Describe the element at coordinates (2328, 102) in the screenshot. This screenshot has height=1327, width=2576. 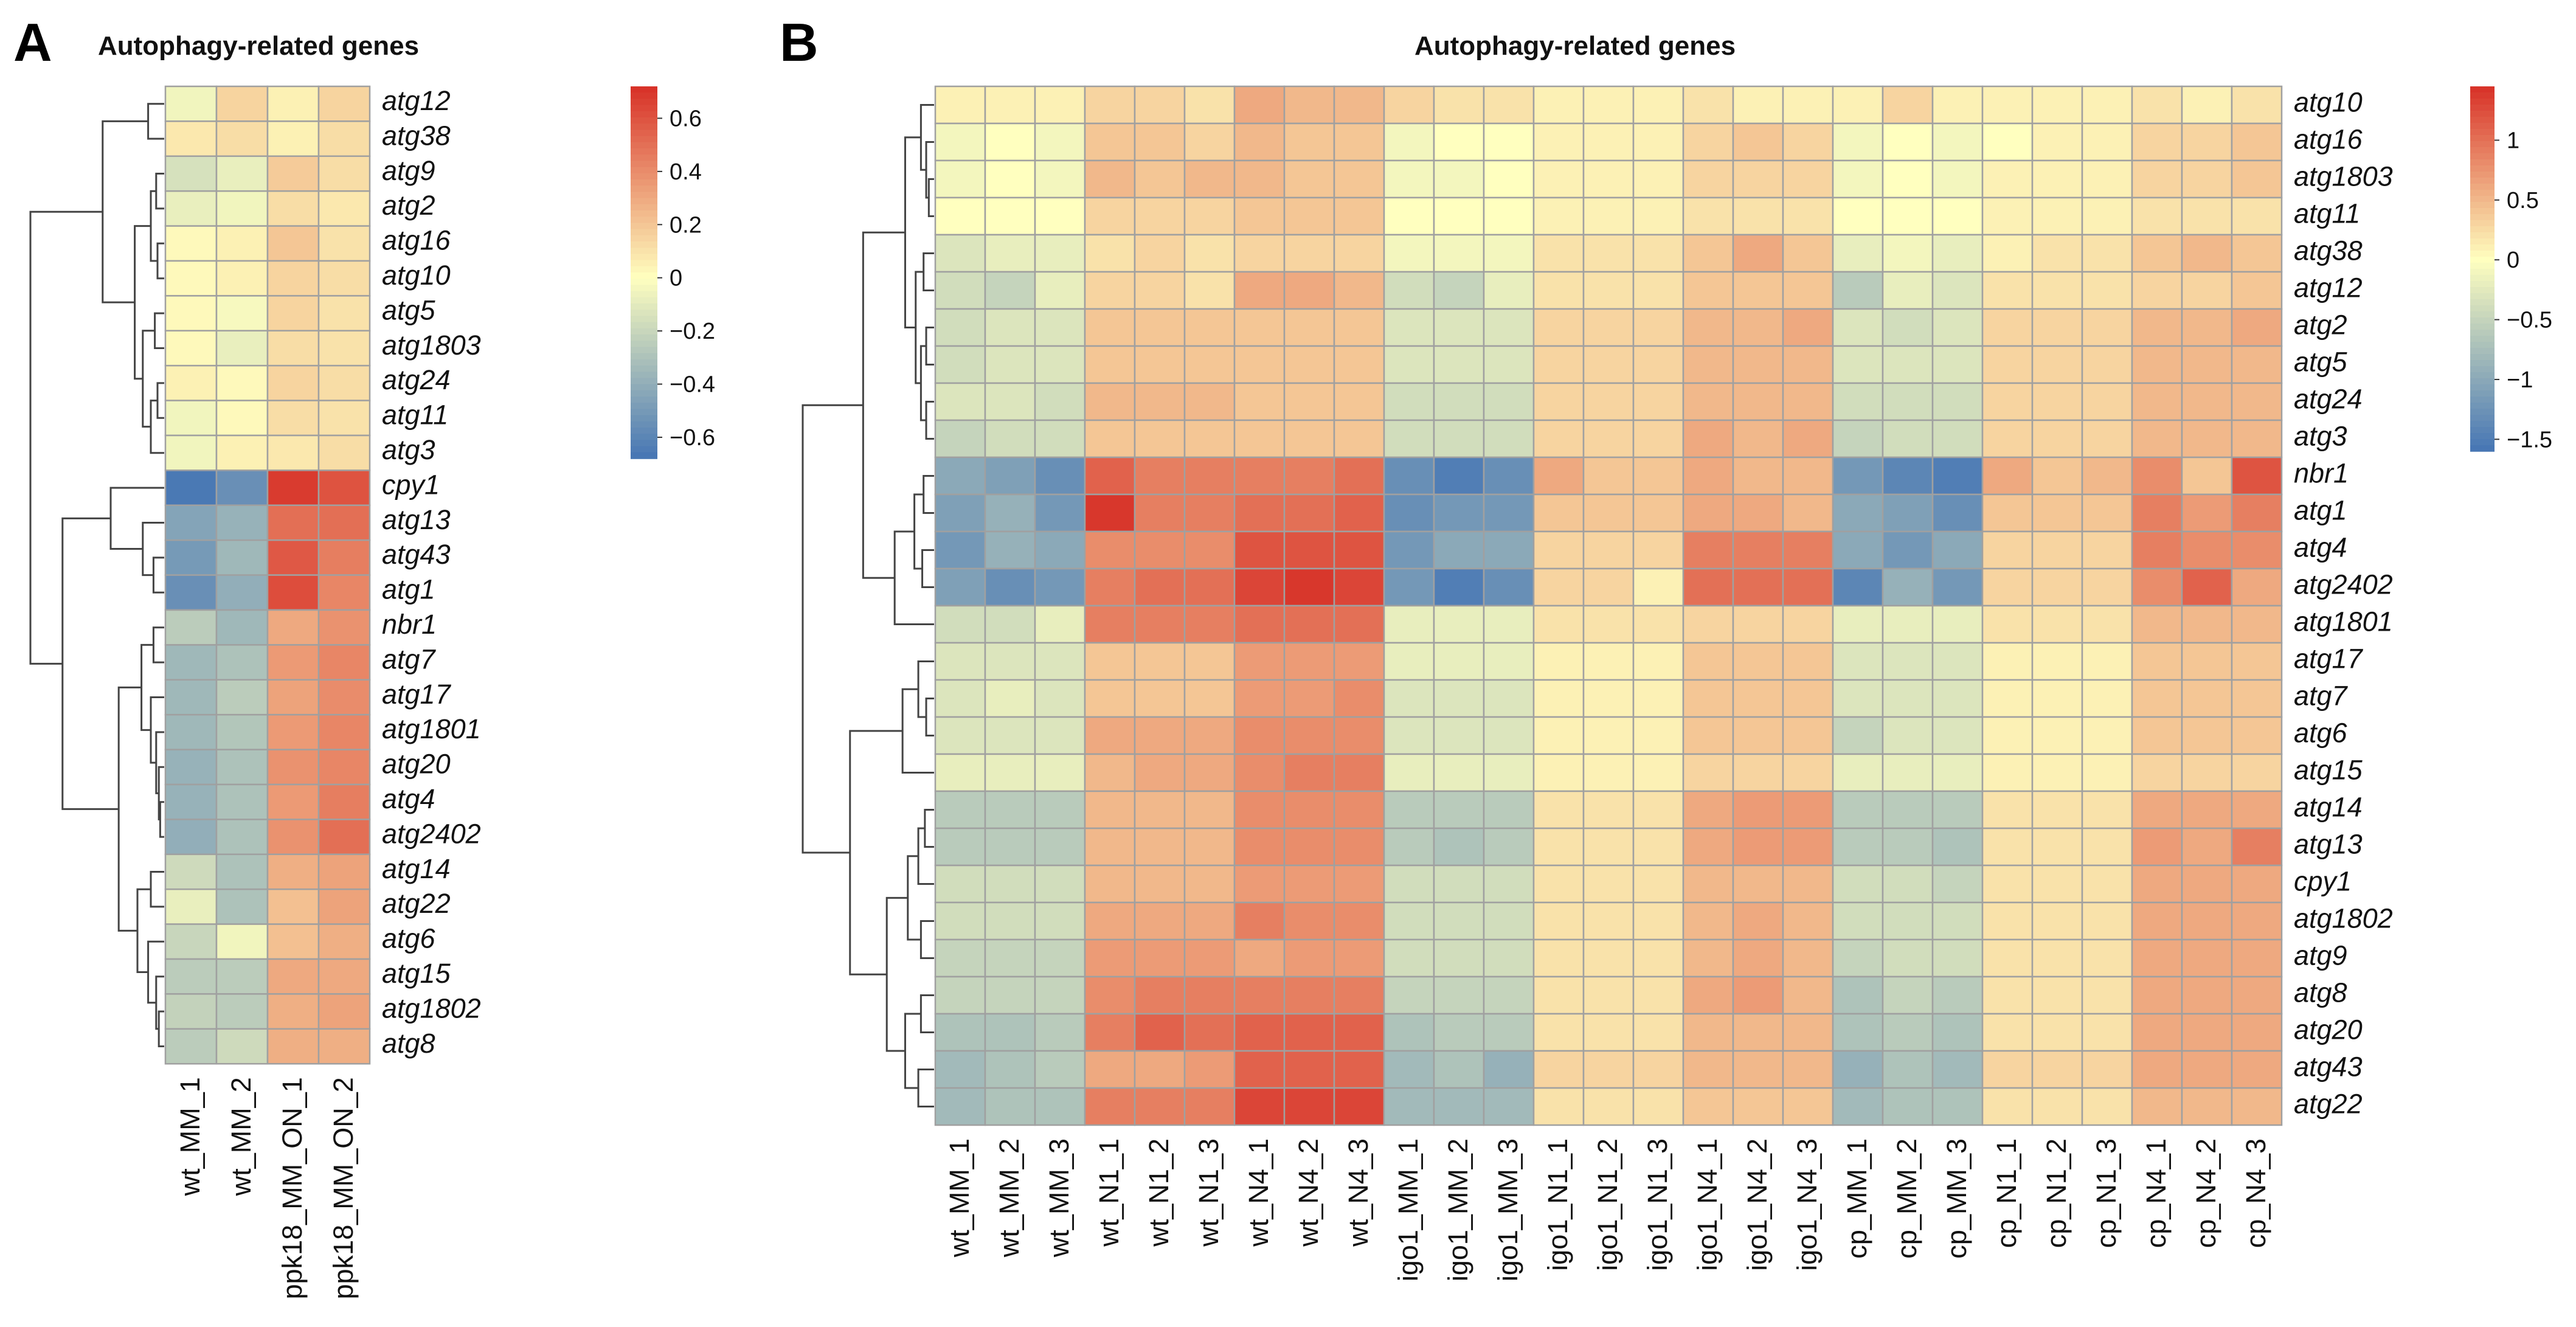
I see `row-label: atg10` at that location.